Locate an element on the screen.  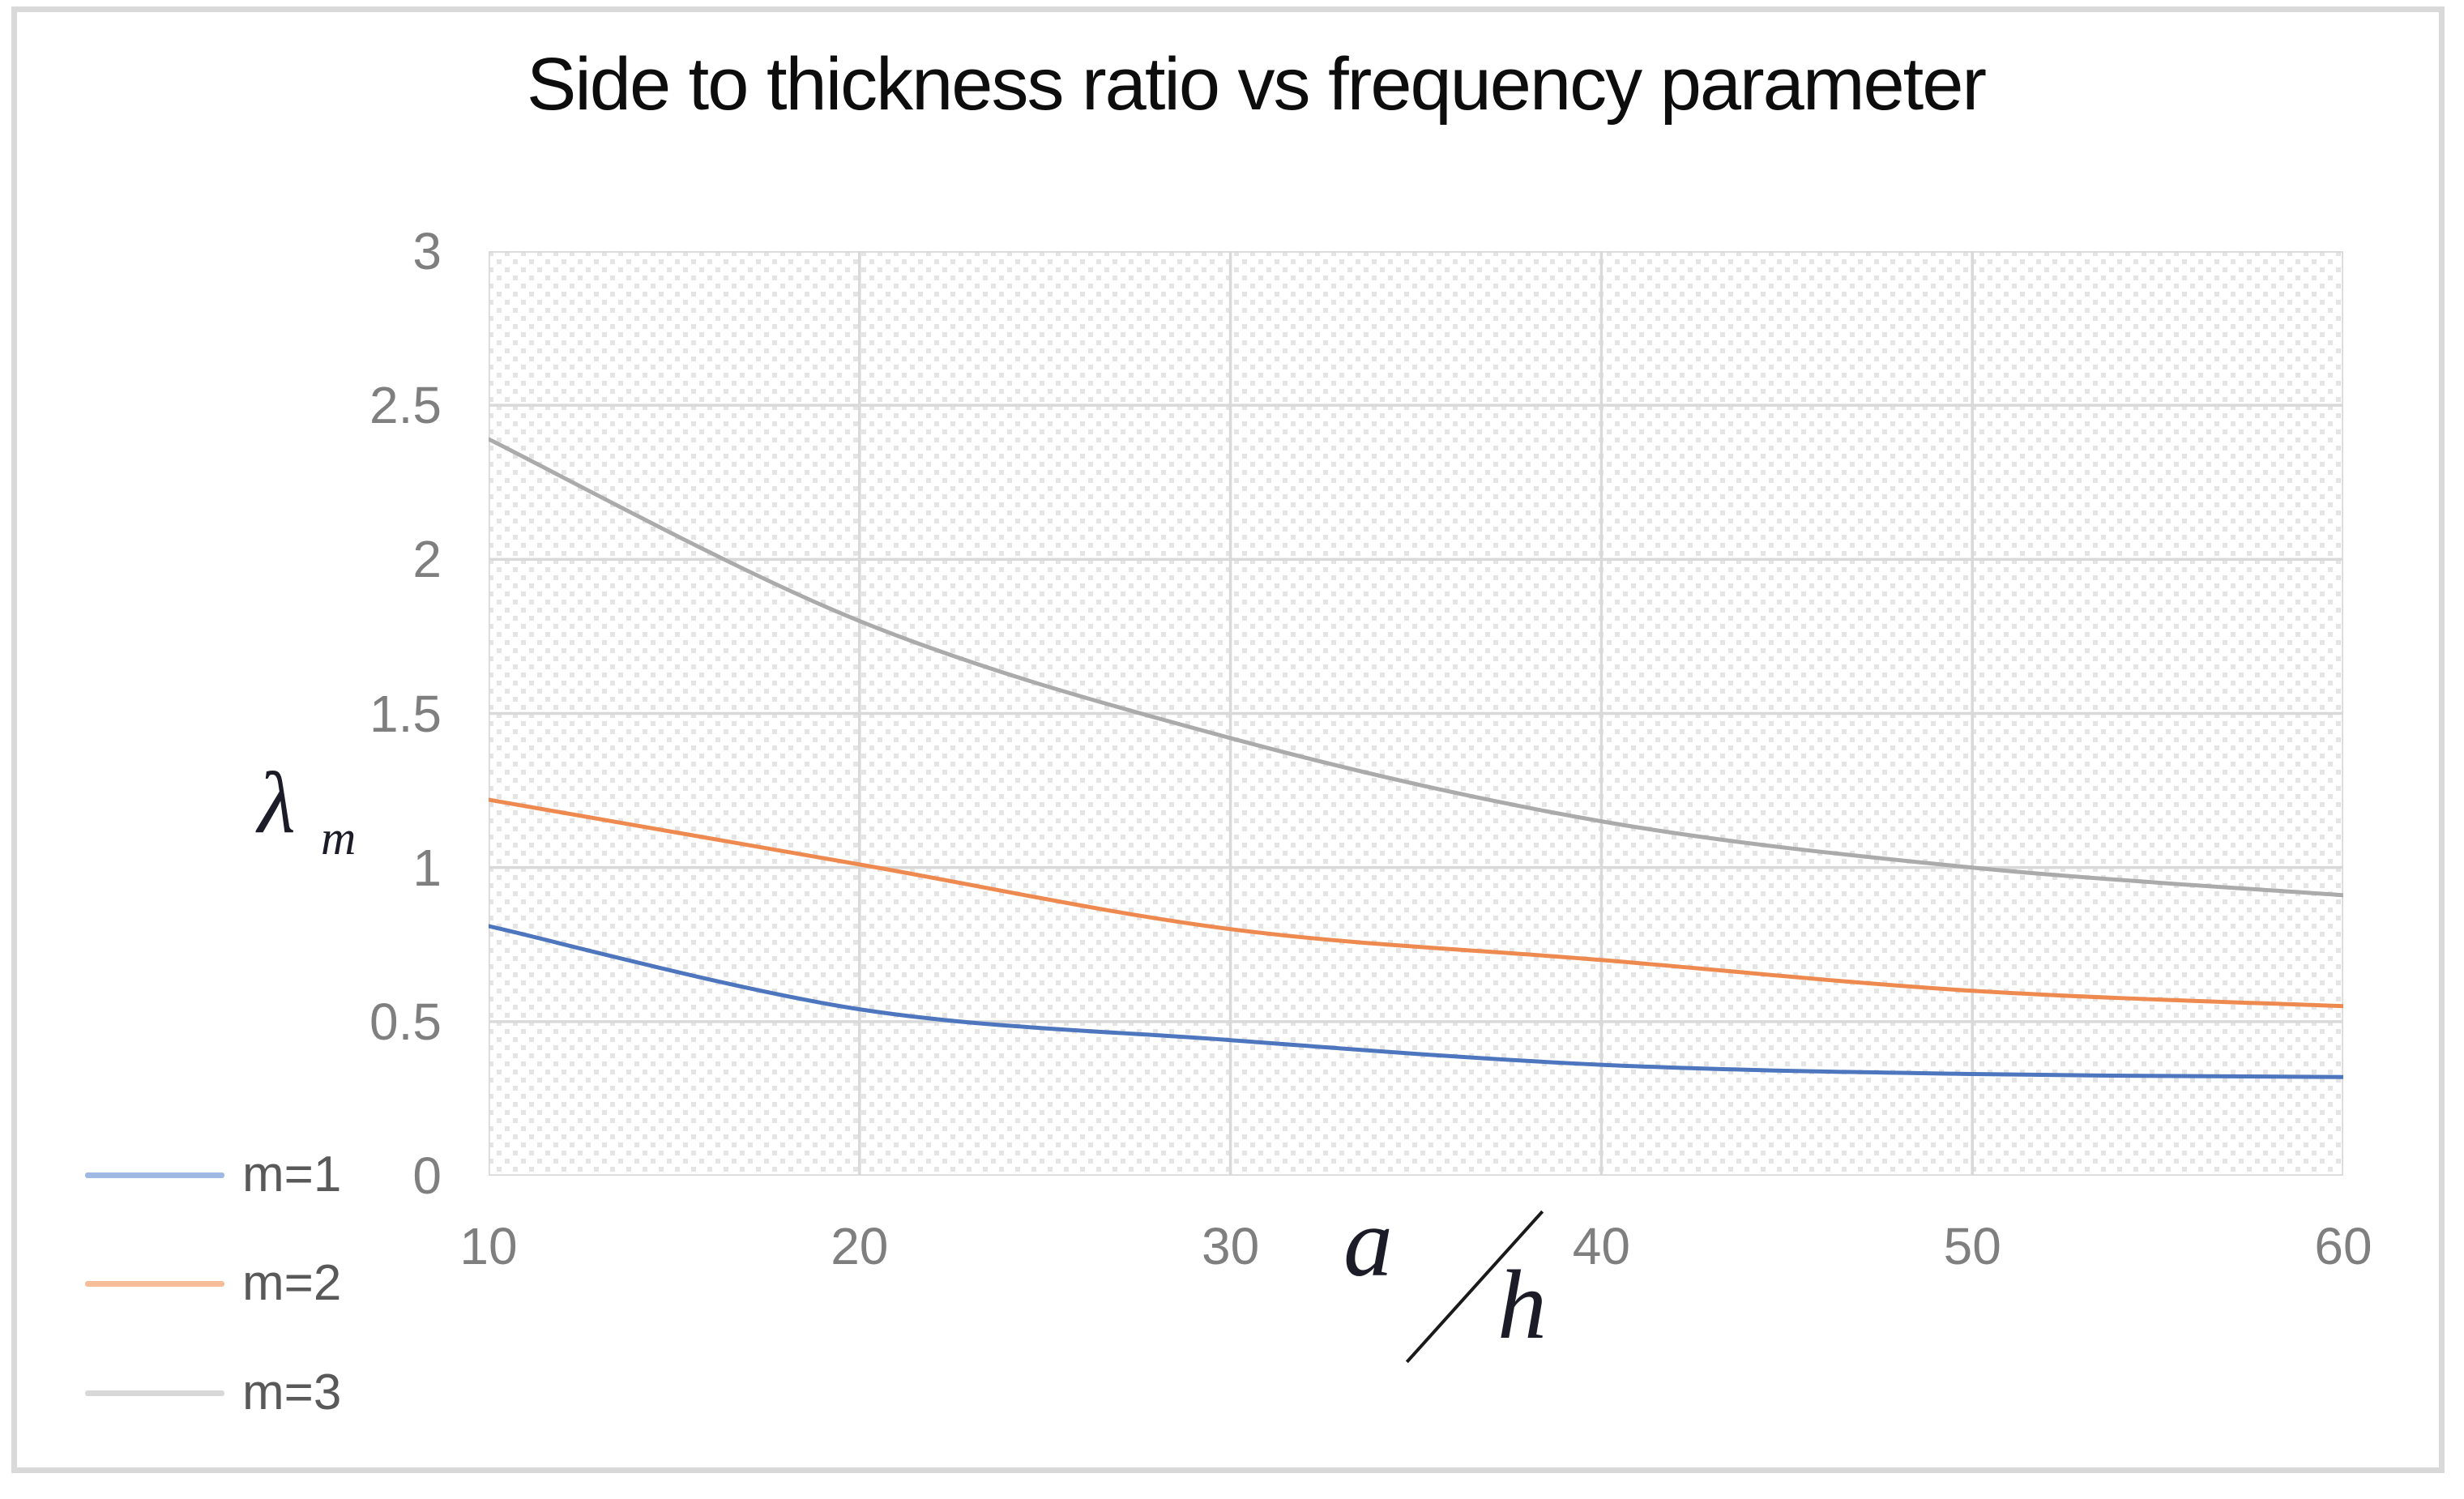
x-tick-20: 20 is located at coordinates (860, 1246).